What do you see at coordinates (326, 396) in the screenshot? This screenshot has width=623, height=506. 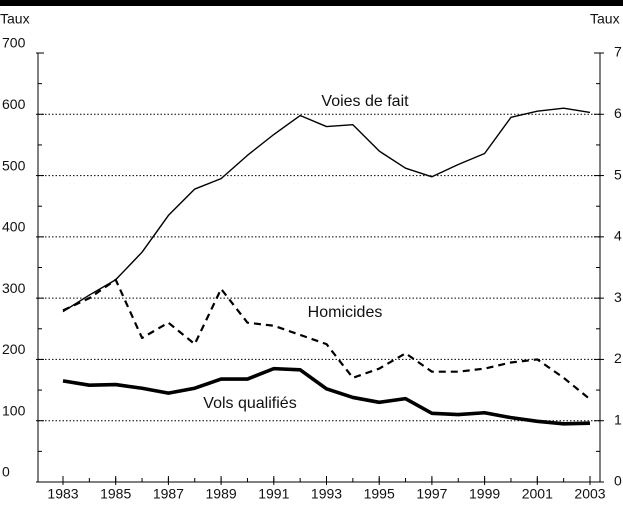 I see `series-line` at bounding box center [326, 396].